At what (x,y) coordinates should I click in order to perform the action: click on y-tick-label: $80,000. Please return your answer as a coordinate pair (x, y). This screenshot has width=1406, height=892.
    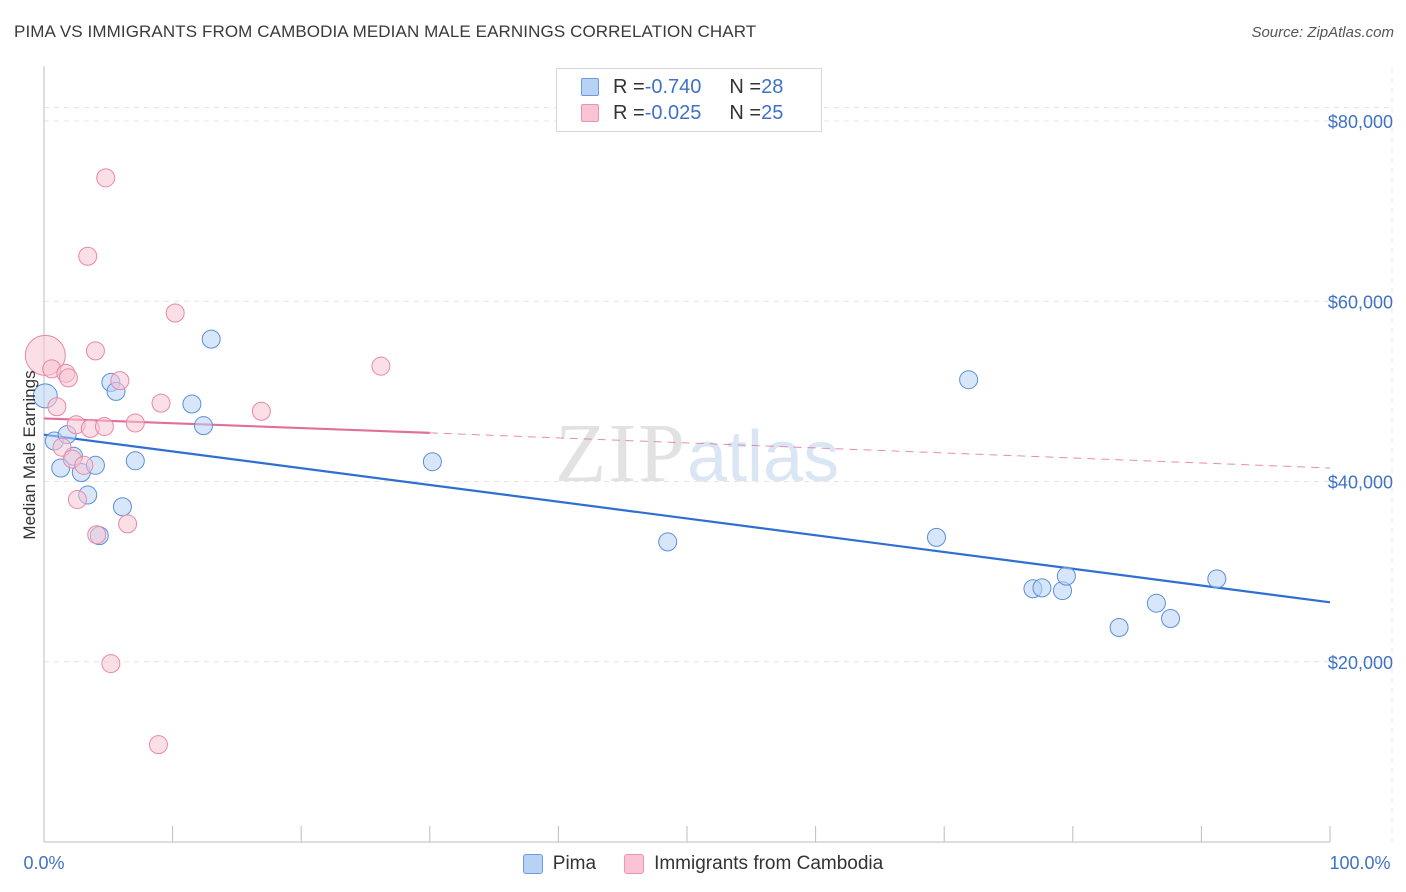
    Looking at the image, I should click on (1360, 122).